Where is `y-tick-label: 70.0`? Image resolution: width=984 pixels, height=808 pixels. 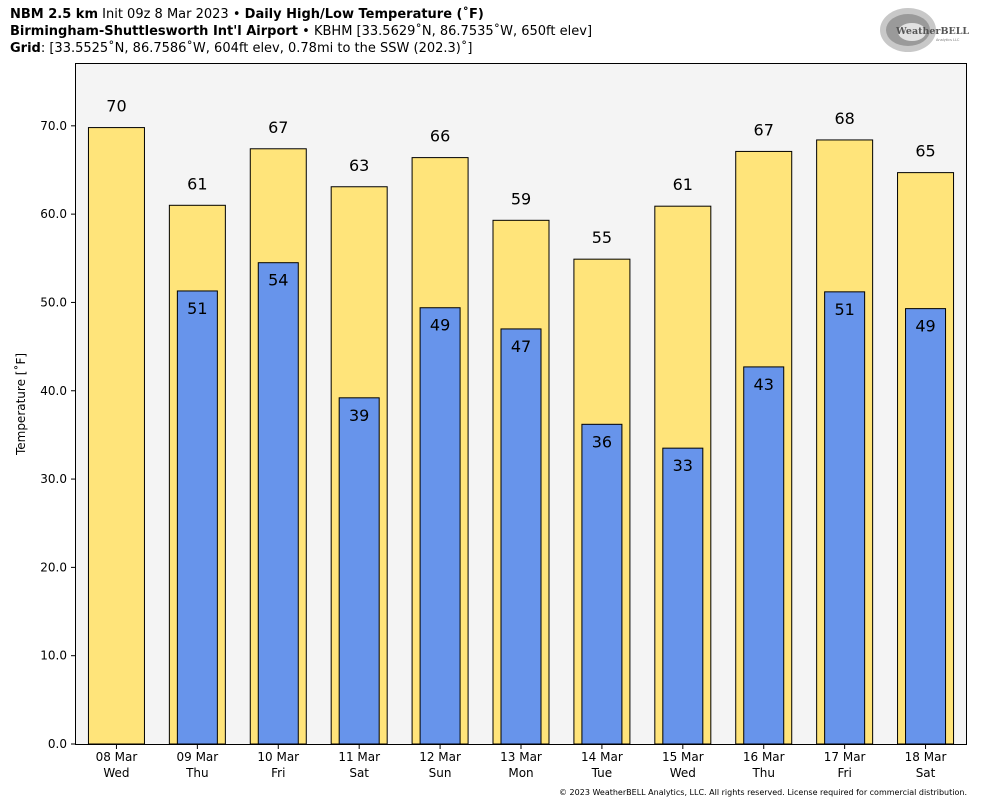
y-tick-label: 70.0 is located at coordinates (53, 126).